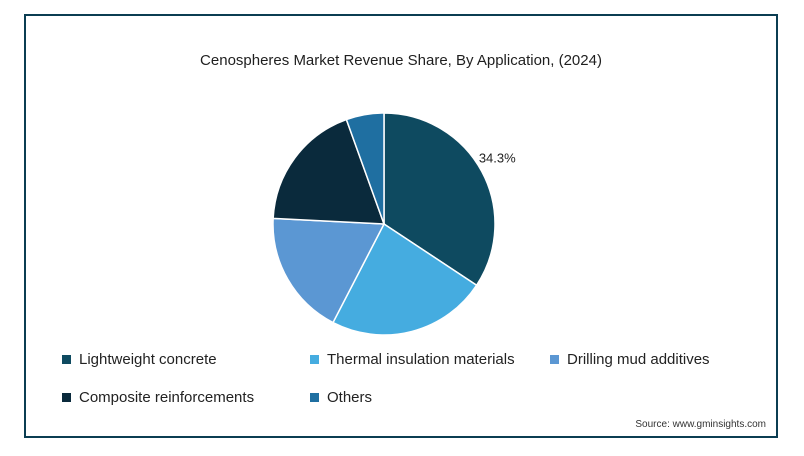 This screenshot has width=804, height=456. I want to click on pie-slice-thermal-insulation-materials, so click(404, 279).